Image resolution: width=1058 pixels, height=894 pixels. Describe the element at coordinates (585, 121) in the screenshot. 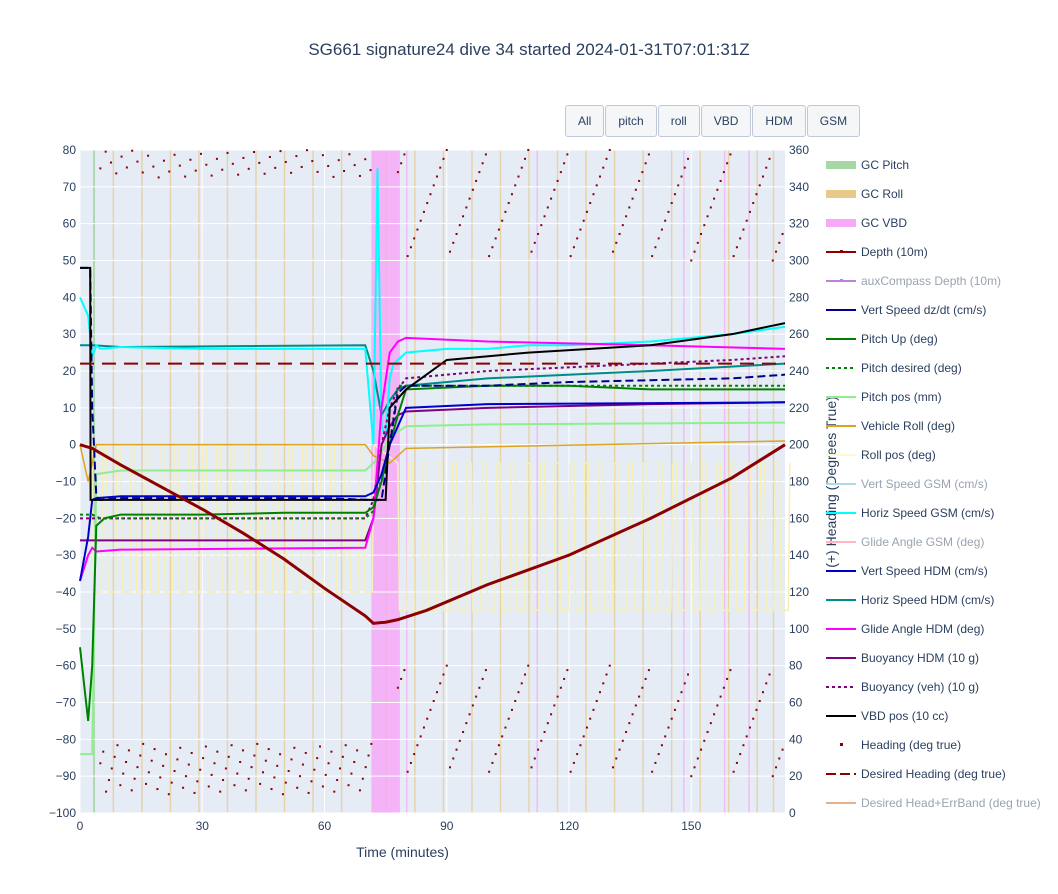

I see `button-all: All` at that location.